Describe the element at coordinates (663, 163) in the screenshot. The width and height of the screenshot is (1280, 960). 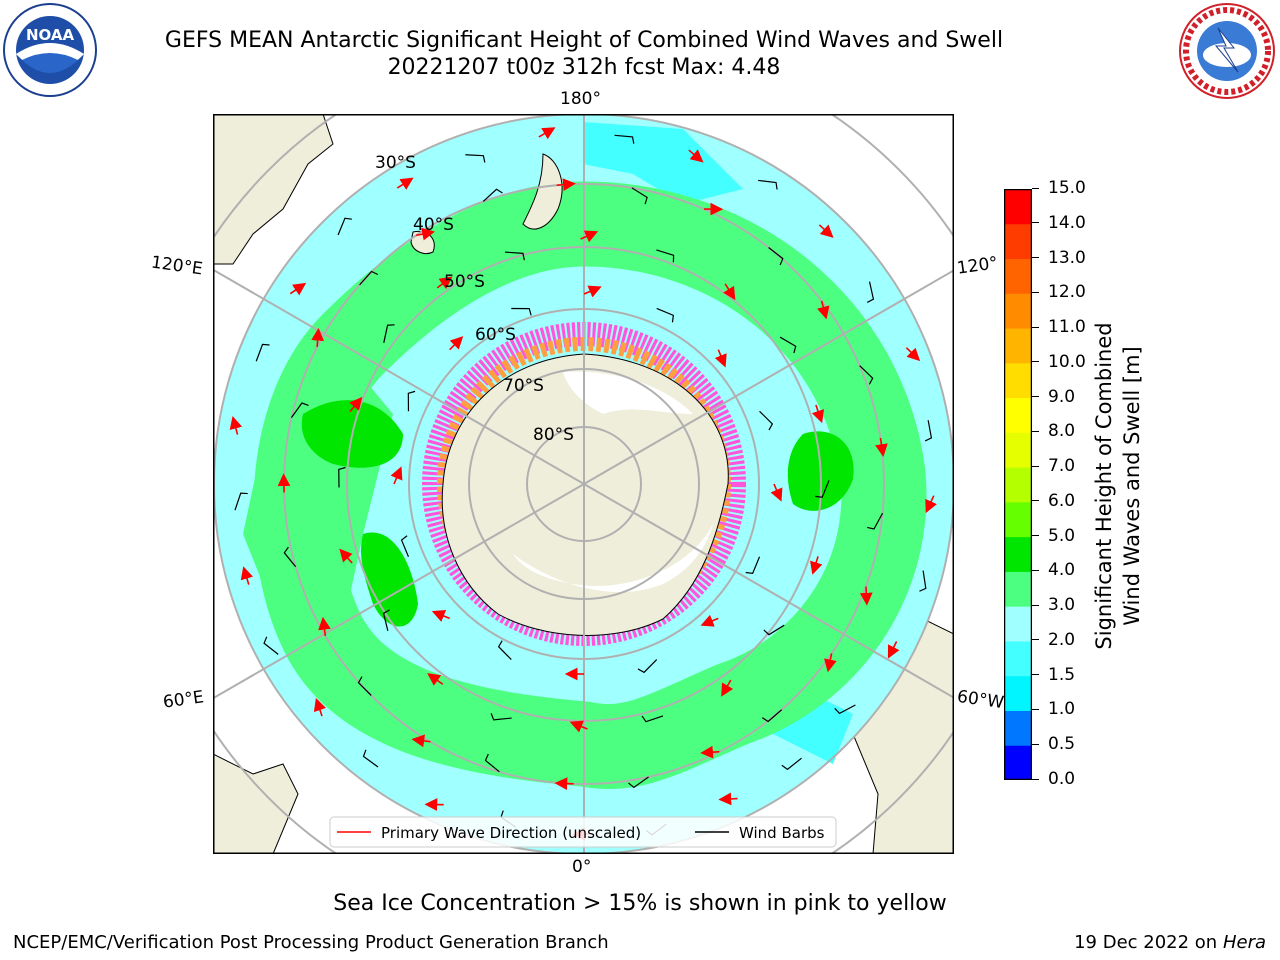
I see `ocean-cyan-patch` at that location.